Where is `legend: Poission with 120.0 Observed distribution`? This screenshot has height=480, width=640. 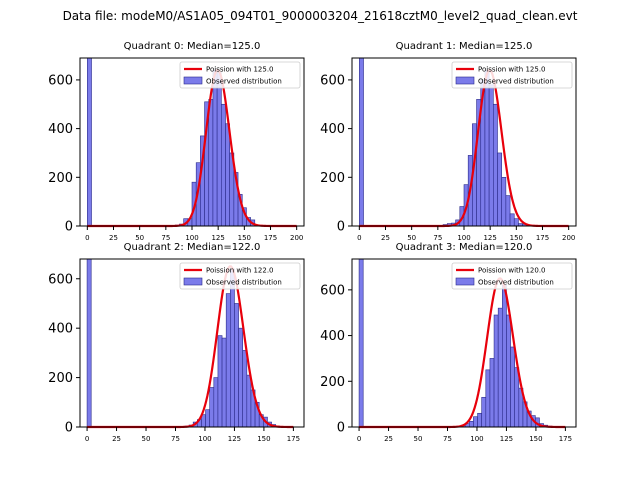 legend: Poission with 120.0 Observed distribution is located at coordinates (512, 276).